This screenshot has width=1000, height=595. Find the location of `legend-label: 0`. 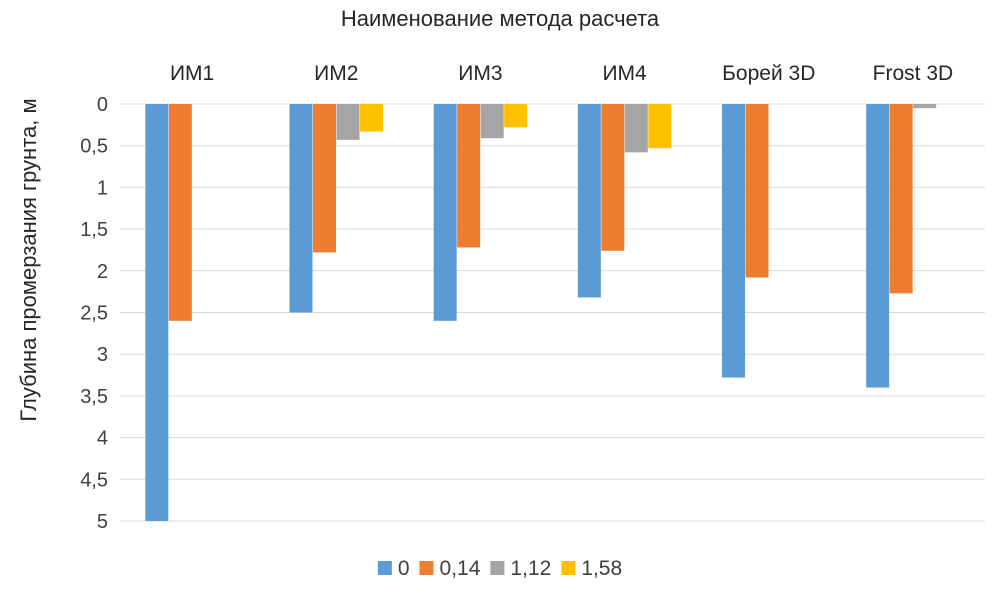

legend-label: 0 is located at coordinates (404, 568).